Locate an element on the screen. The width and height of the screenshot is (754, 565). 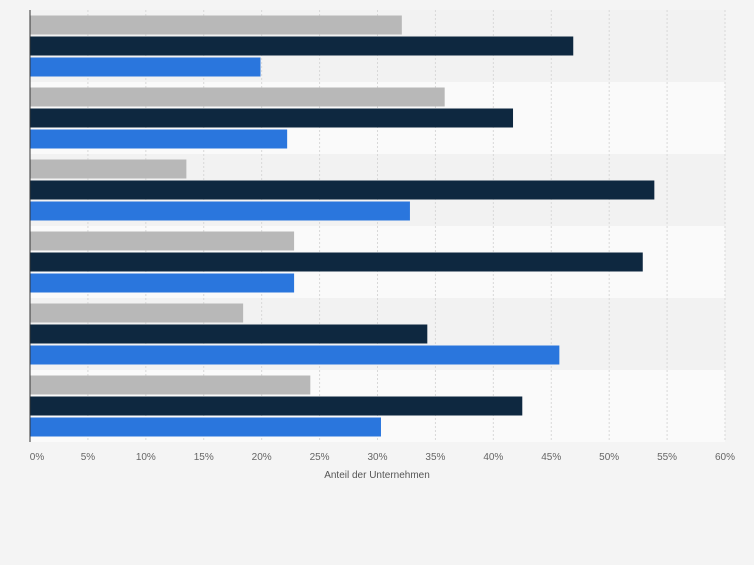
x-tick-label: 25% is located at coordinates (320, 457).